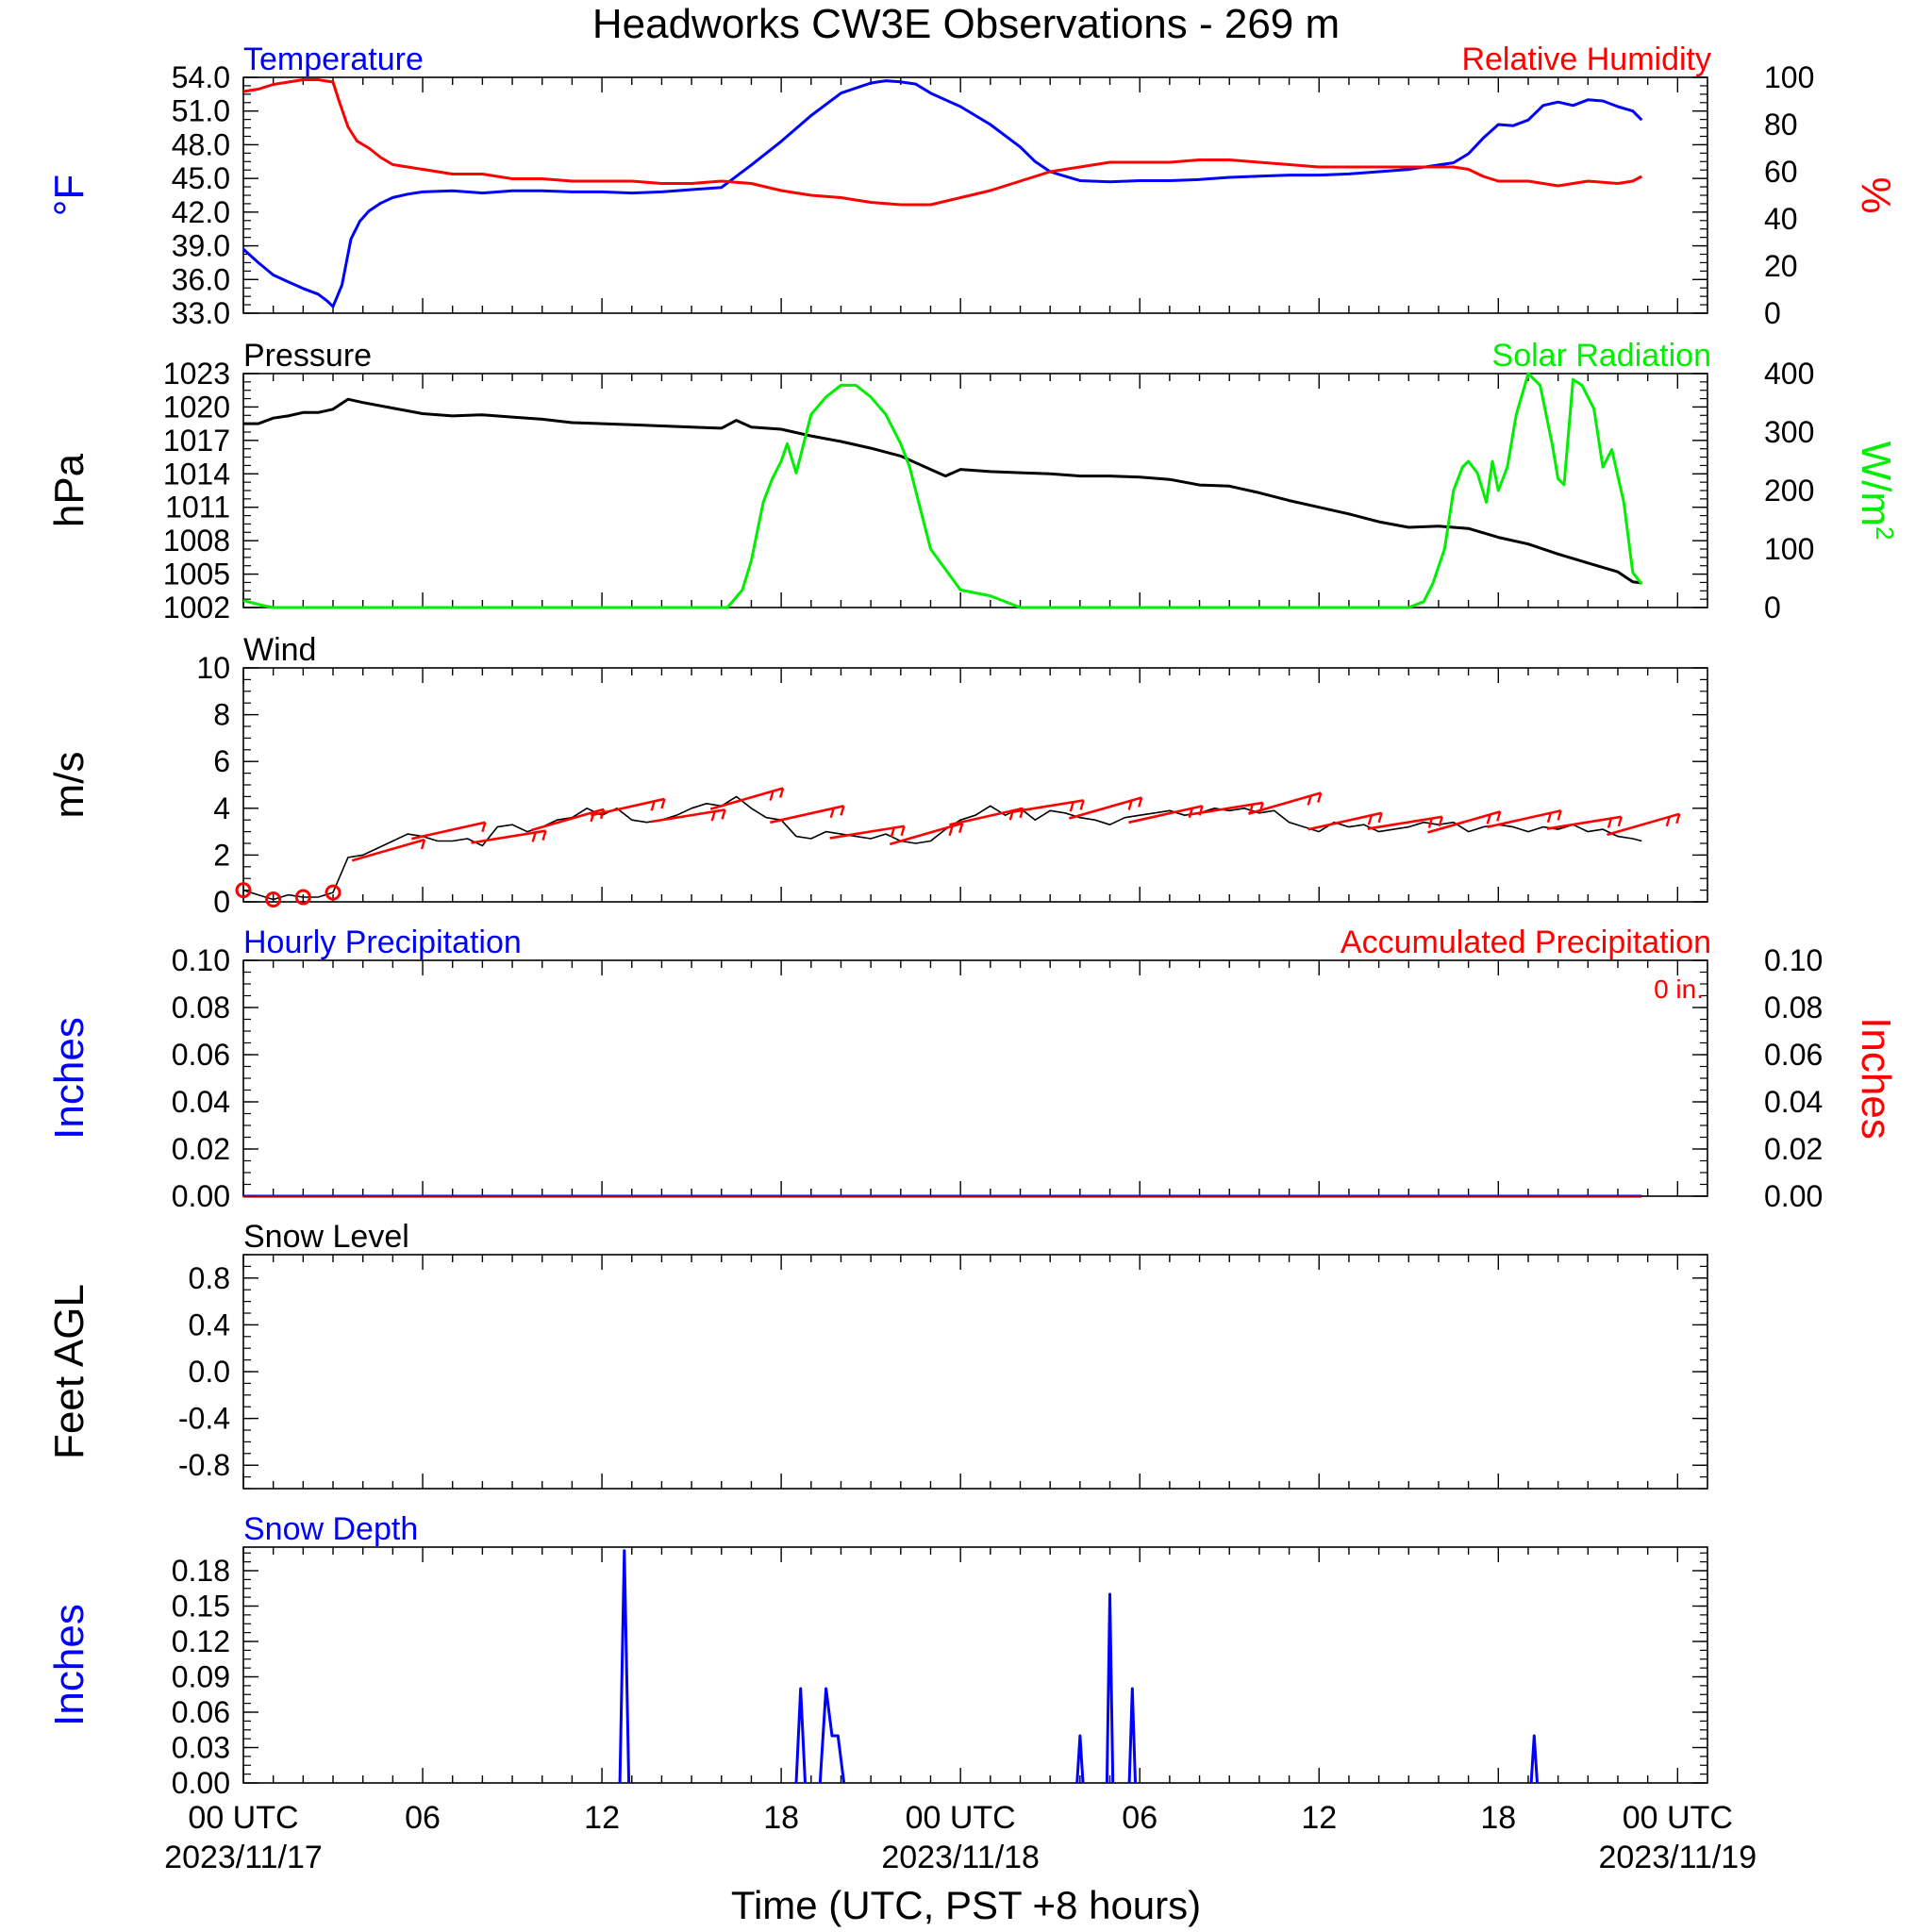 The width and height of the screenshot is (1932, 1932). Describe the element at coordinates (69, 785) in the screenshot. I see `left-axis-unit: m/s` at that location.